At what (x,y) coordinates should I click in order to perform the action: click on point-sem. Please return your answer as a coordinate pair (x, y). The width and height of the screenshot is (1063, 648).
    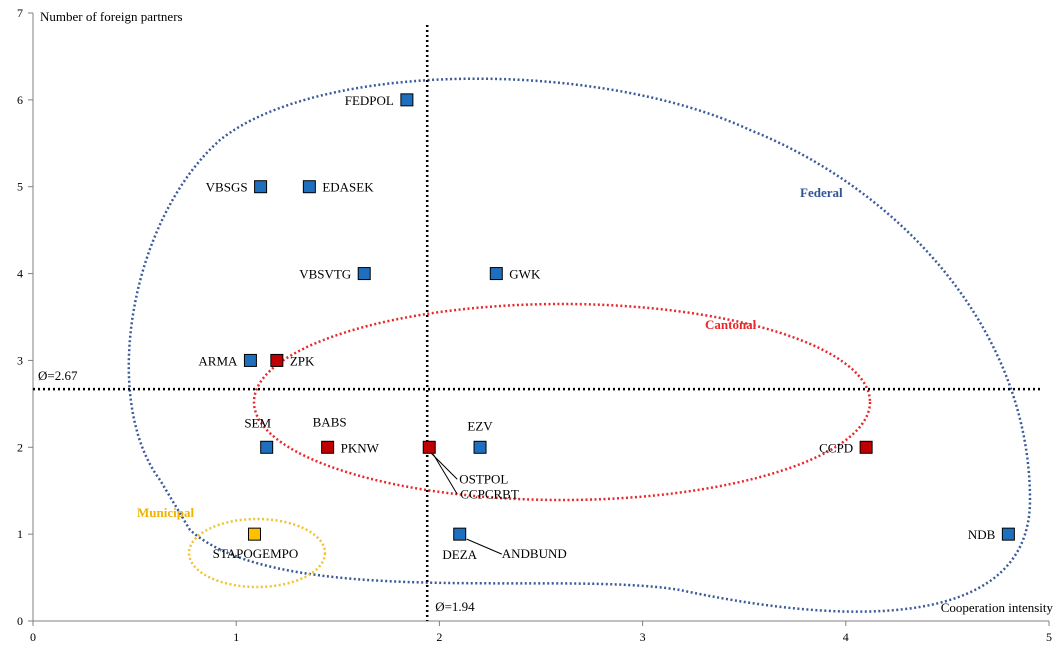
    Looking at the image, I should click on (267, 447).